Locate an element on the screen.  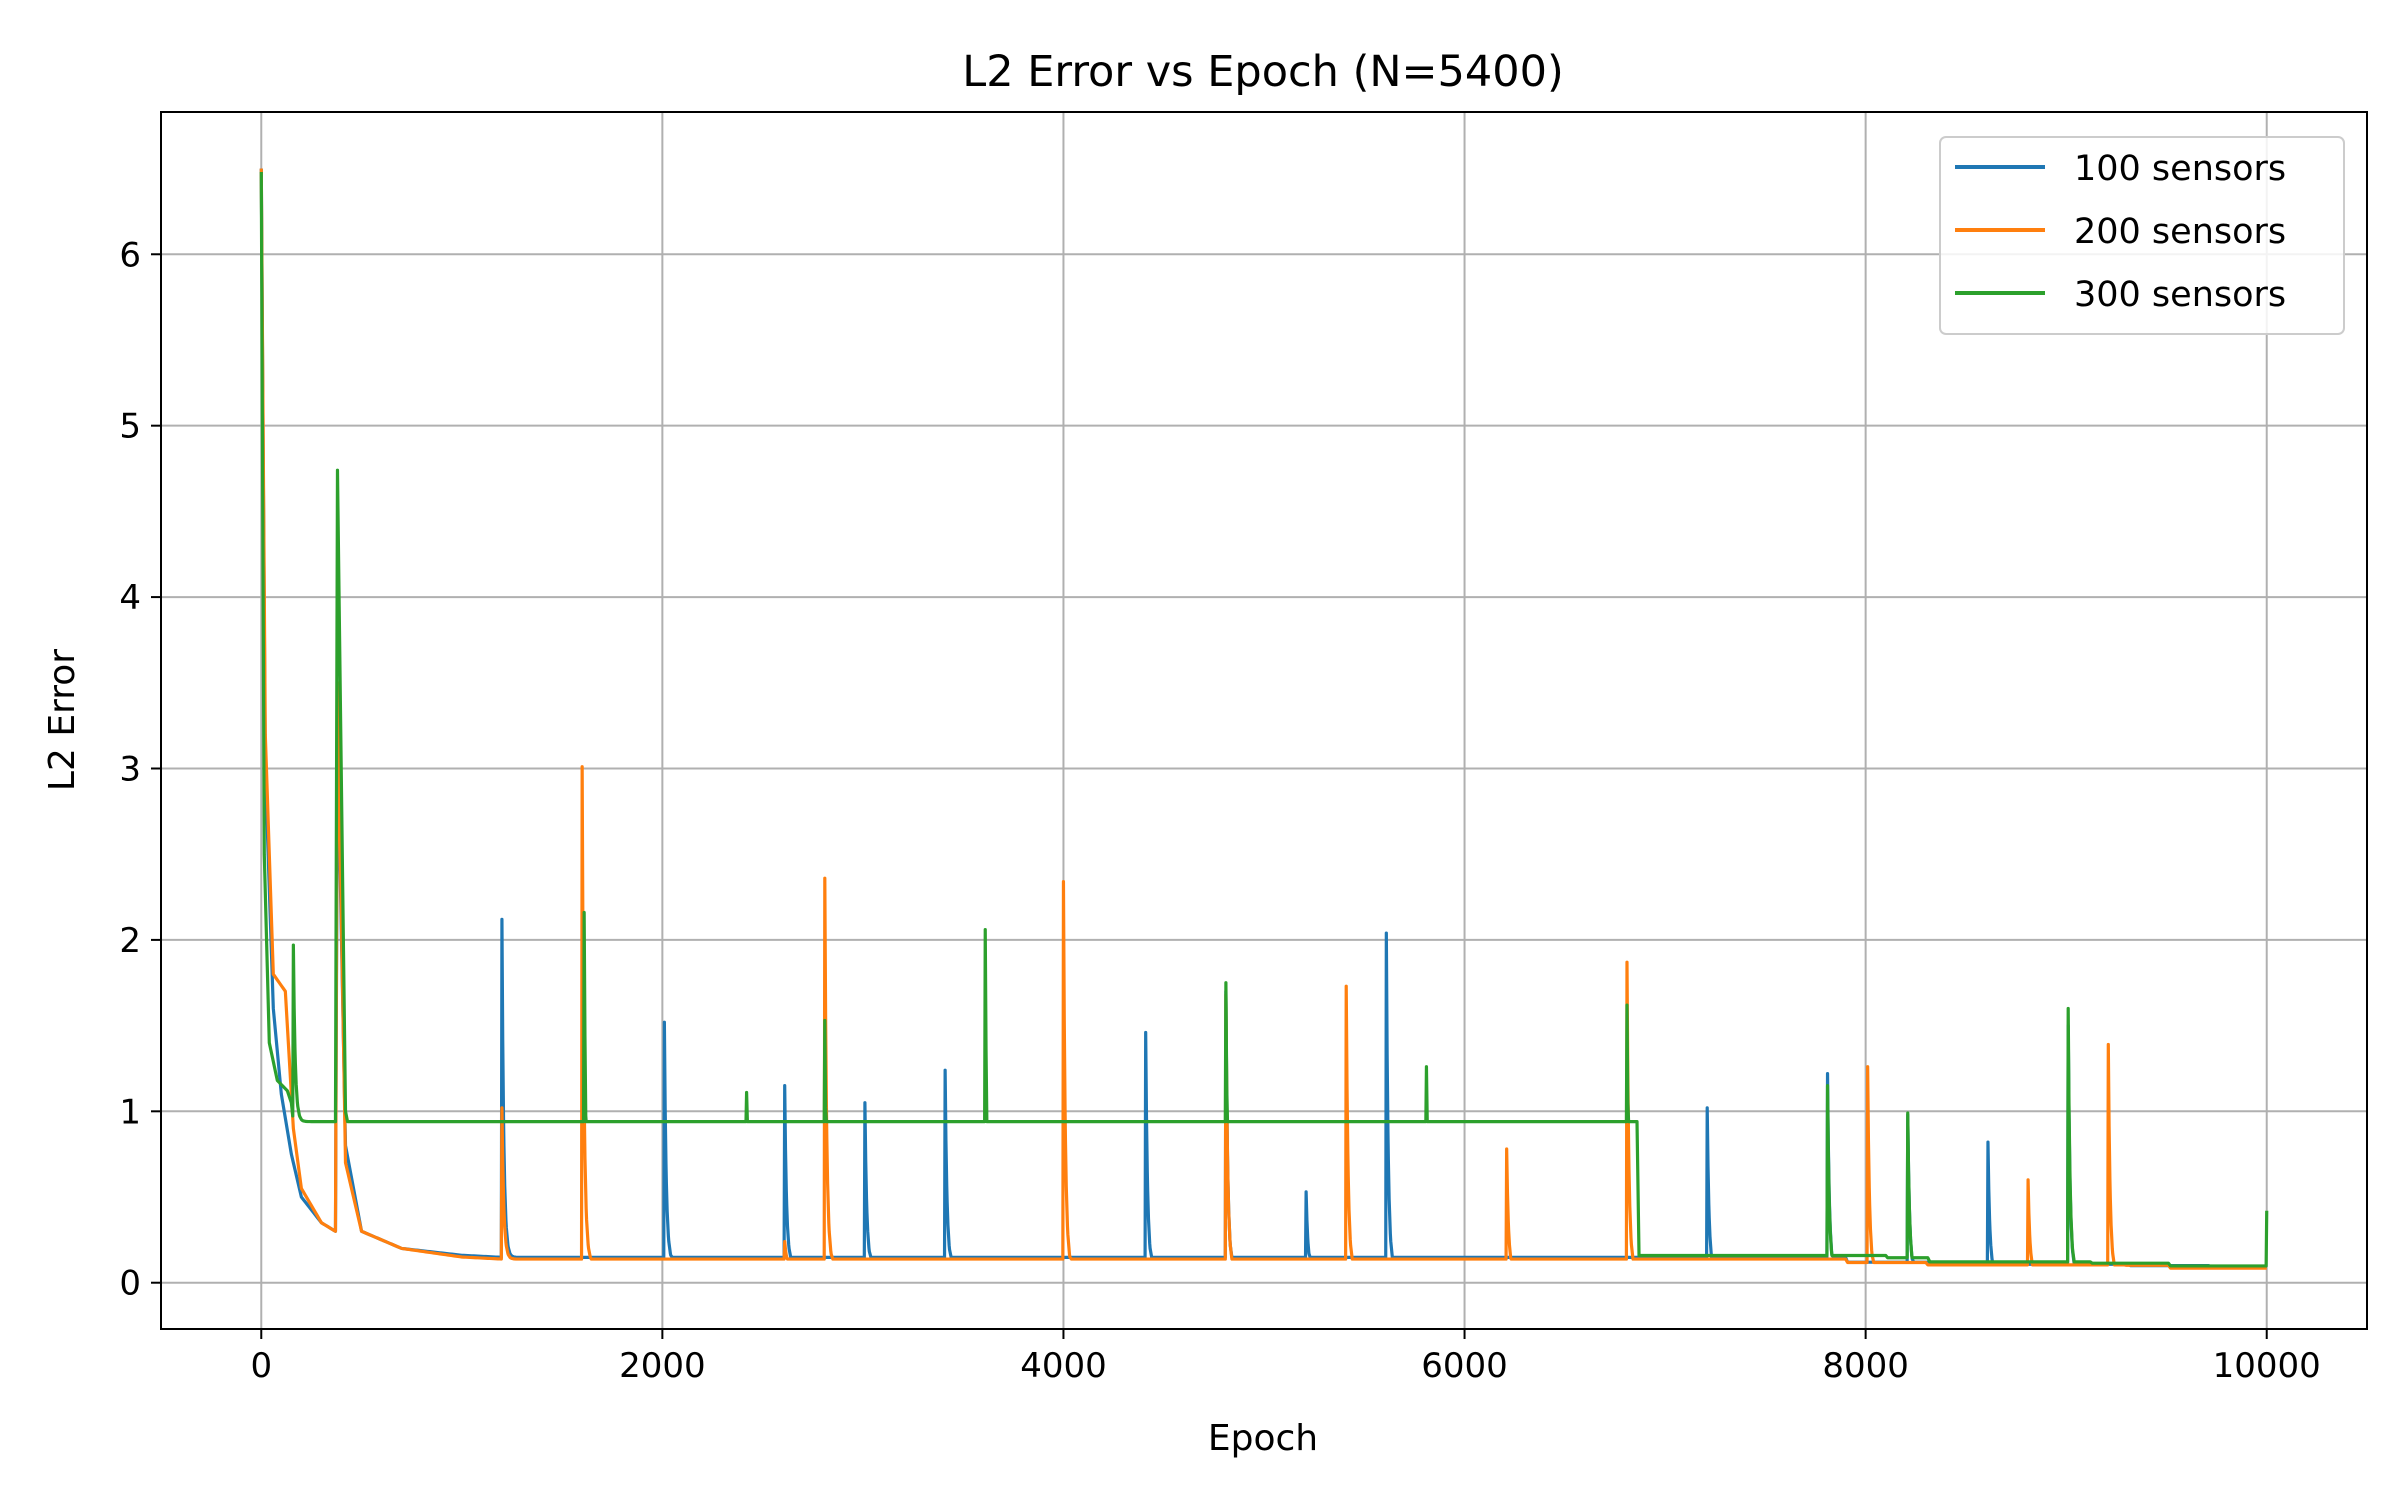
x-tick-label: 0 is located at coordinates (261, 1366).